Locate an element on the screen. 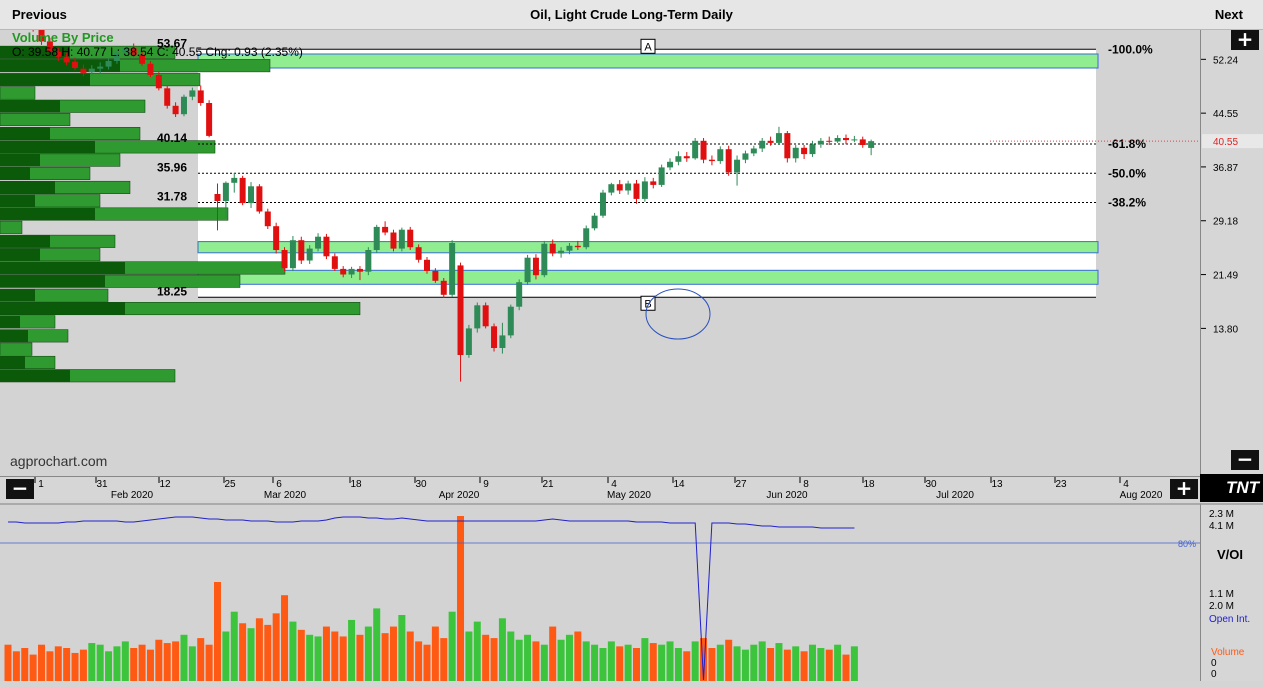  date-tick-label: 9 is located at coordinates (486, 484).